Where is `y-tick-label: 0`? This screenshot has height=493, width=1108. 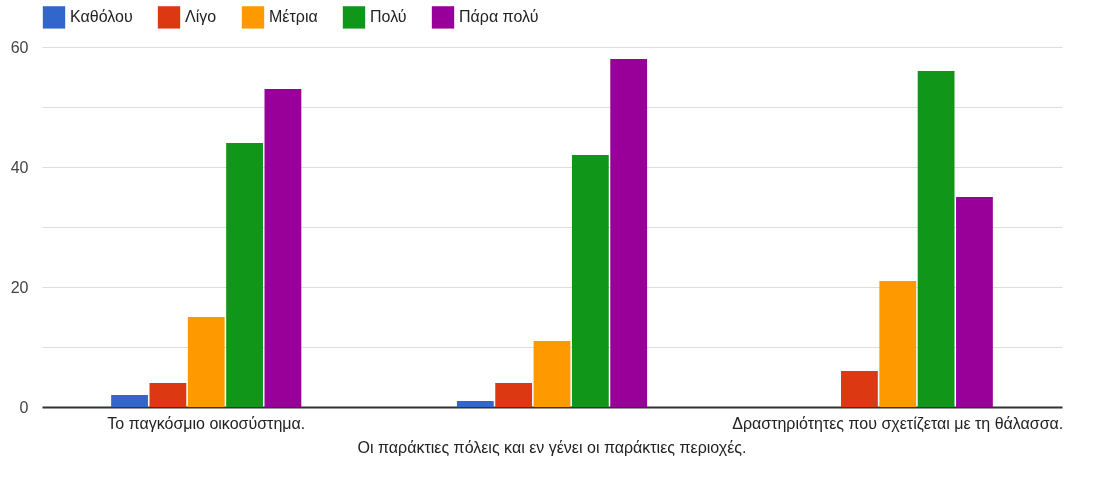
y-tick-label: 0 is located at coordinates (24, 407).